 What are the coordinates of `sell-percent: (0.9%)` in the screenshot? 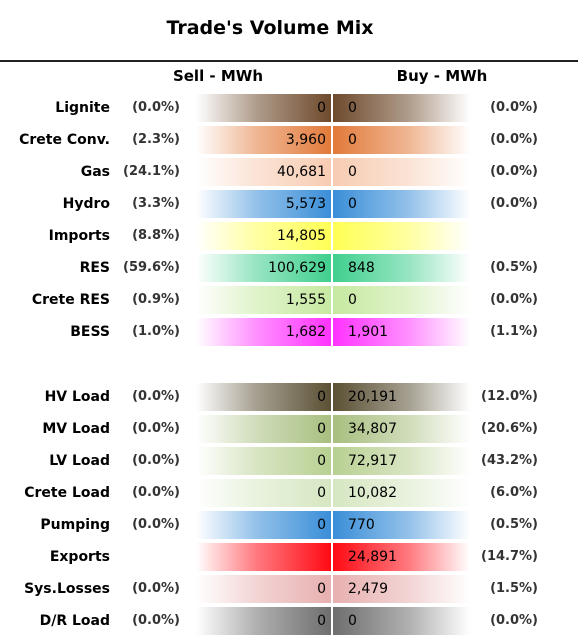 It's located at (156, 299).